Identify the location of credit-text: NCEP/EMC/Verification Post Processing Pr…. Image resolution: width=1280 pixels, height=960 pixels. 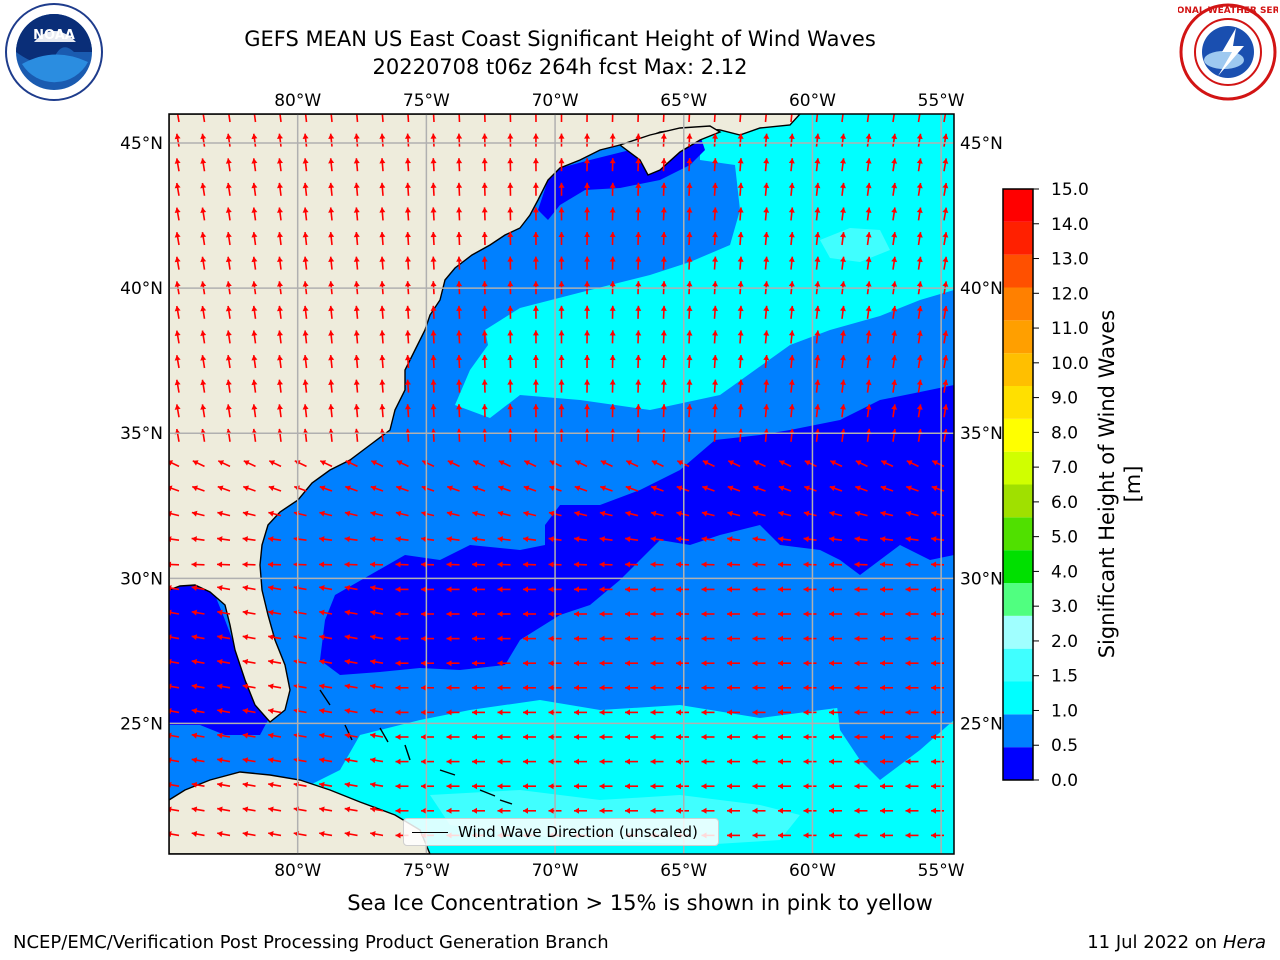
(311, 942).